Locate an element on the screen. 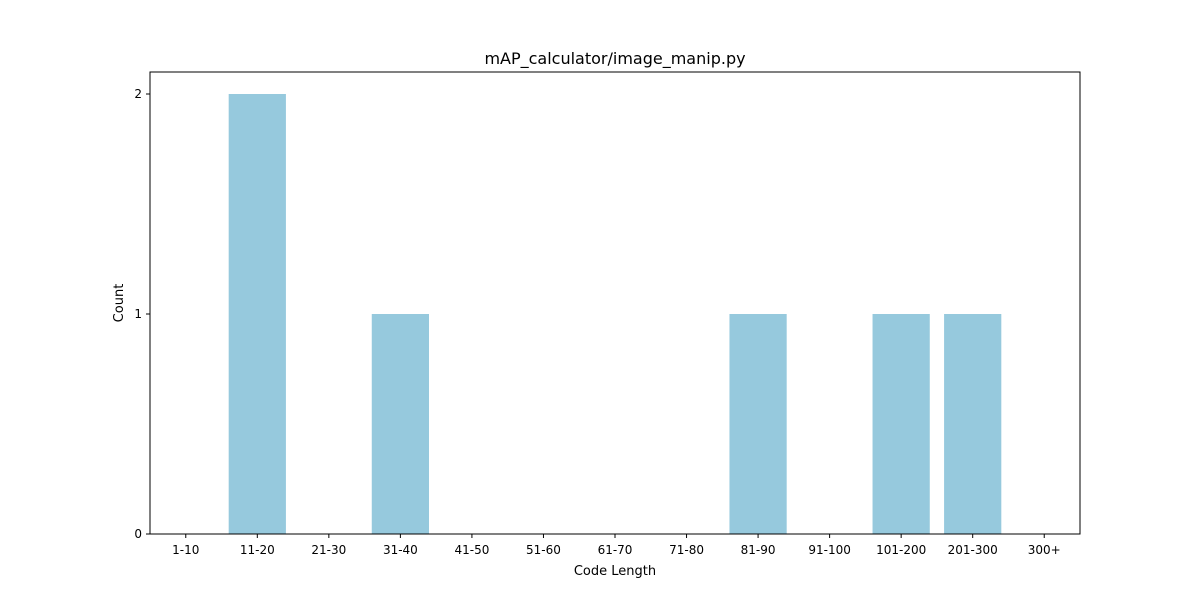 This screenshot has height=604, width=1200. x-tick-label: 61-70 is located at coordinates (615, 550).